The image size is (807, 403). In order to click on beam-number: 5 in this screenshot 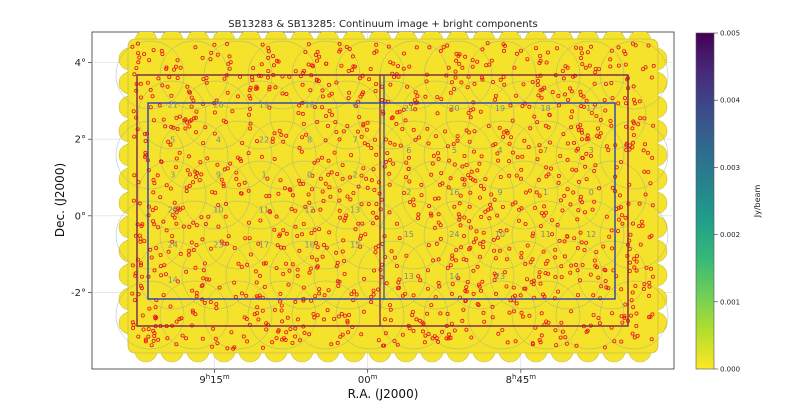, I will do `click(454, 150)`.